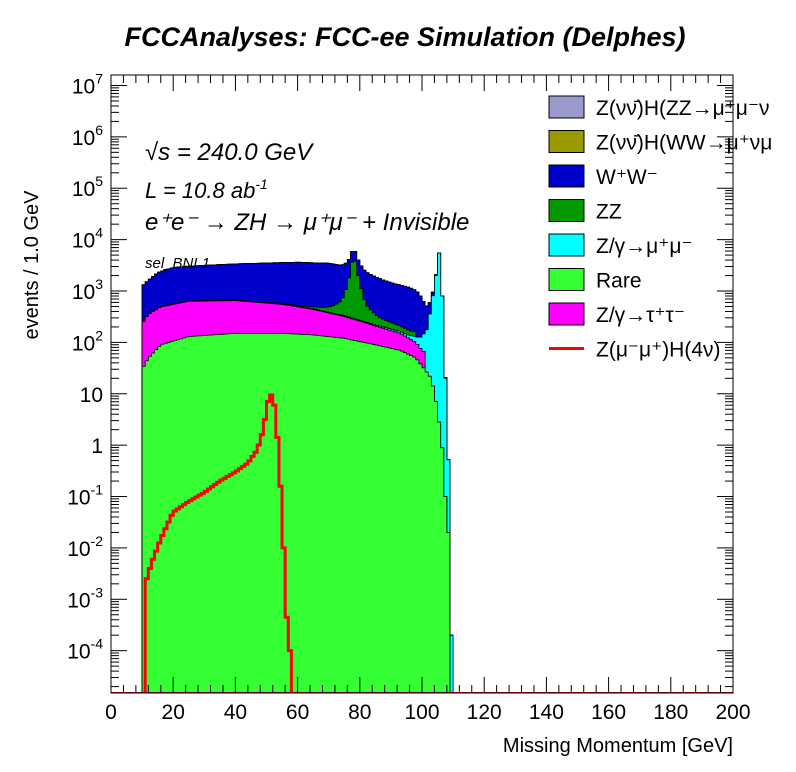 This screenshot has width=796, height=772. Describe the element at coordinates (229, 152) in the screenshot. I see `energy-annotation: √s = 240.0 GeV` at that location.